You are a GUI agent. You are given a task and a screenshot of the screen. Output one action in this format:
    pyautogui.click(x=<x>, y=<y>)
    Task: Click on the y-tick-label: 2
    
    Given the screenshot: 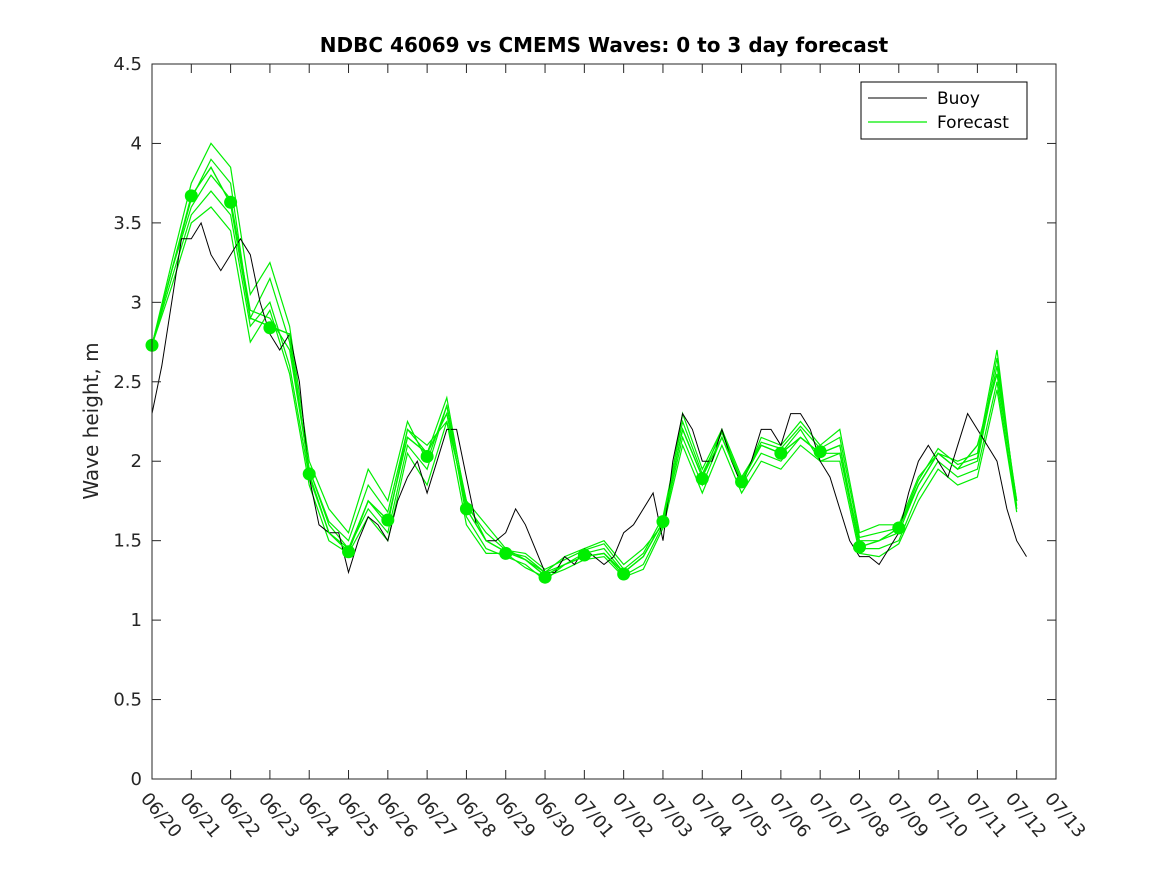 What is the action you would take?
    pyautogui.click(x=136, y=461)
    